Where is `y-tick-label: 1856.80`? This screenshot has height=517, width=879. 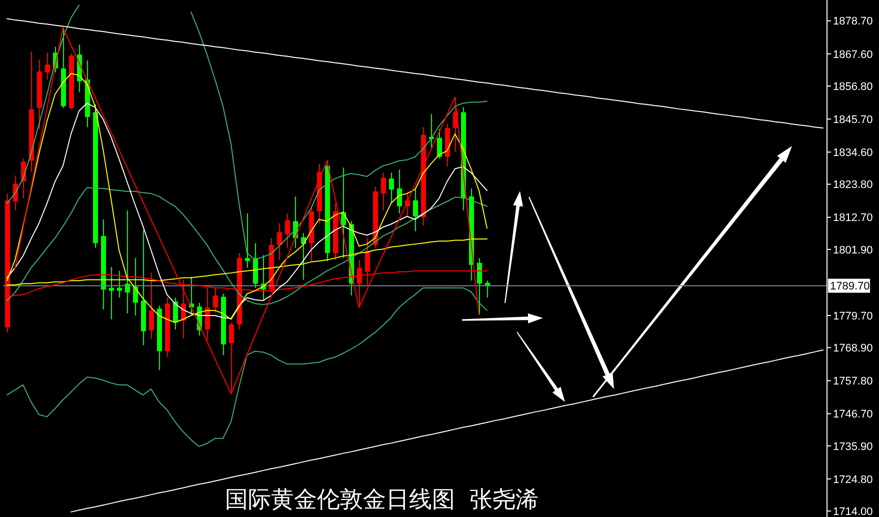 y-tick-label: 1856.80 is located at coordinates (853, 86).